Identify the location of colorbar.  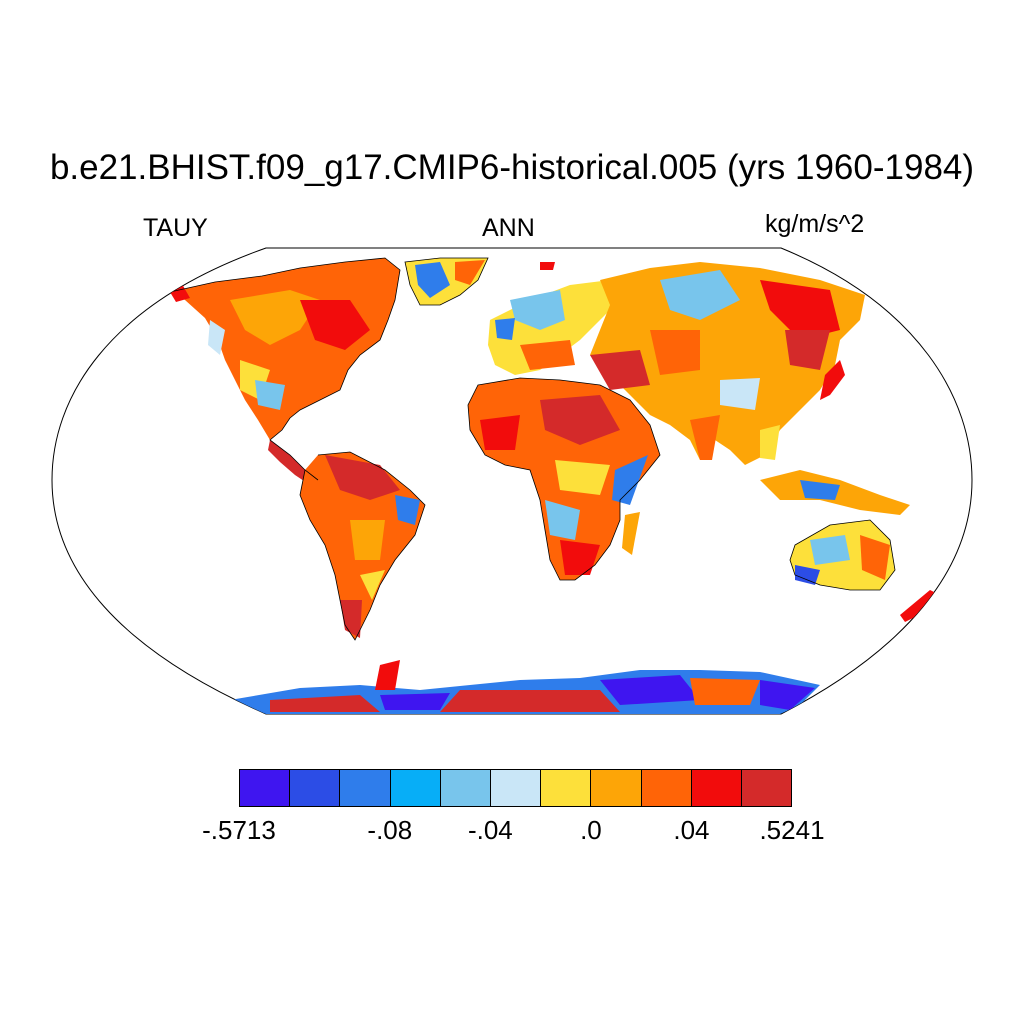
(515, 788).